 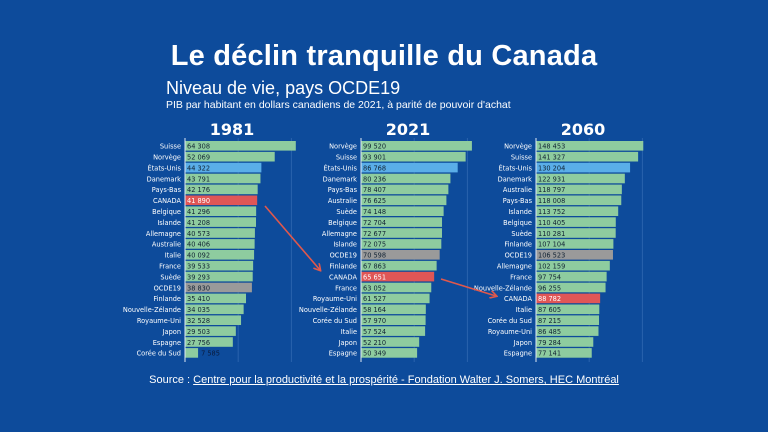 What do you see at coordinates (198, 201) in the screenshot?
I see `value-label: 41 890` at bounding box center [198, 201].